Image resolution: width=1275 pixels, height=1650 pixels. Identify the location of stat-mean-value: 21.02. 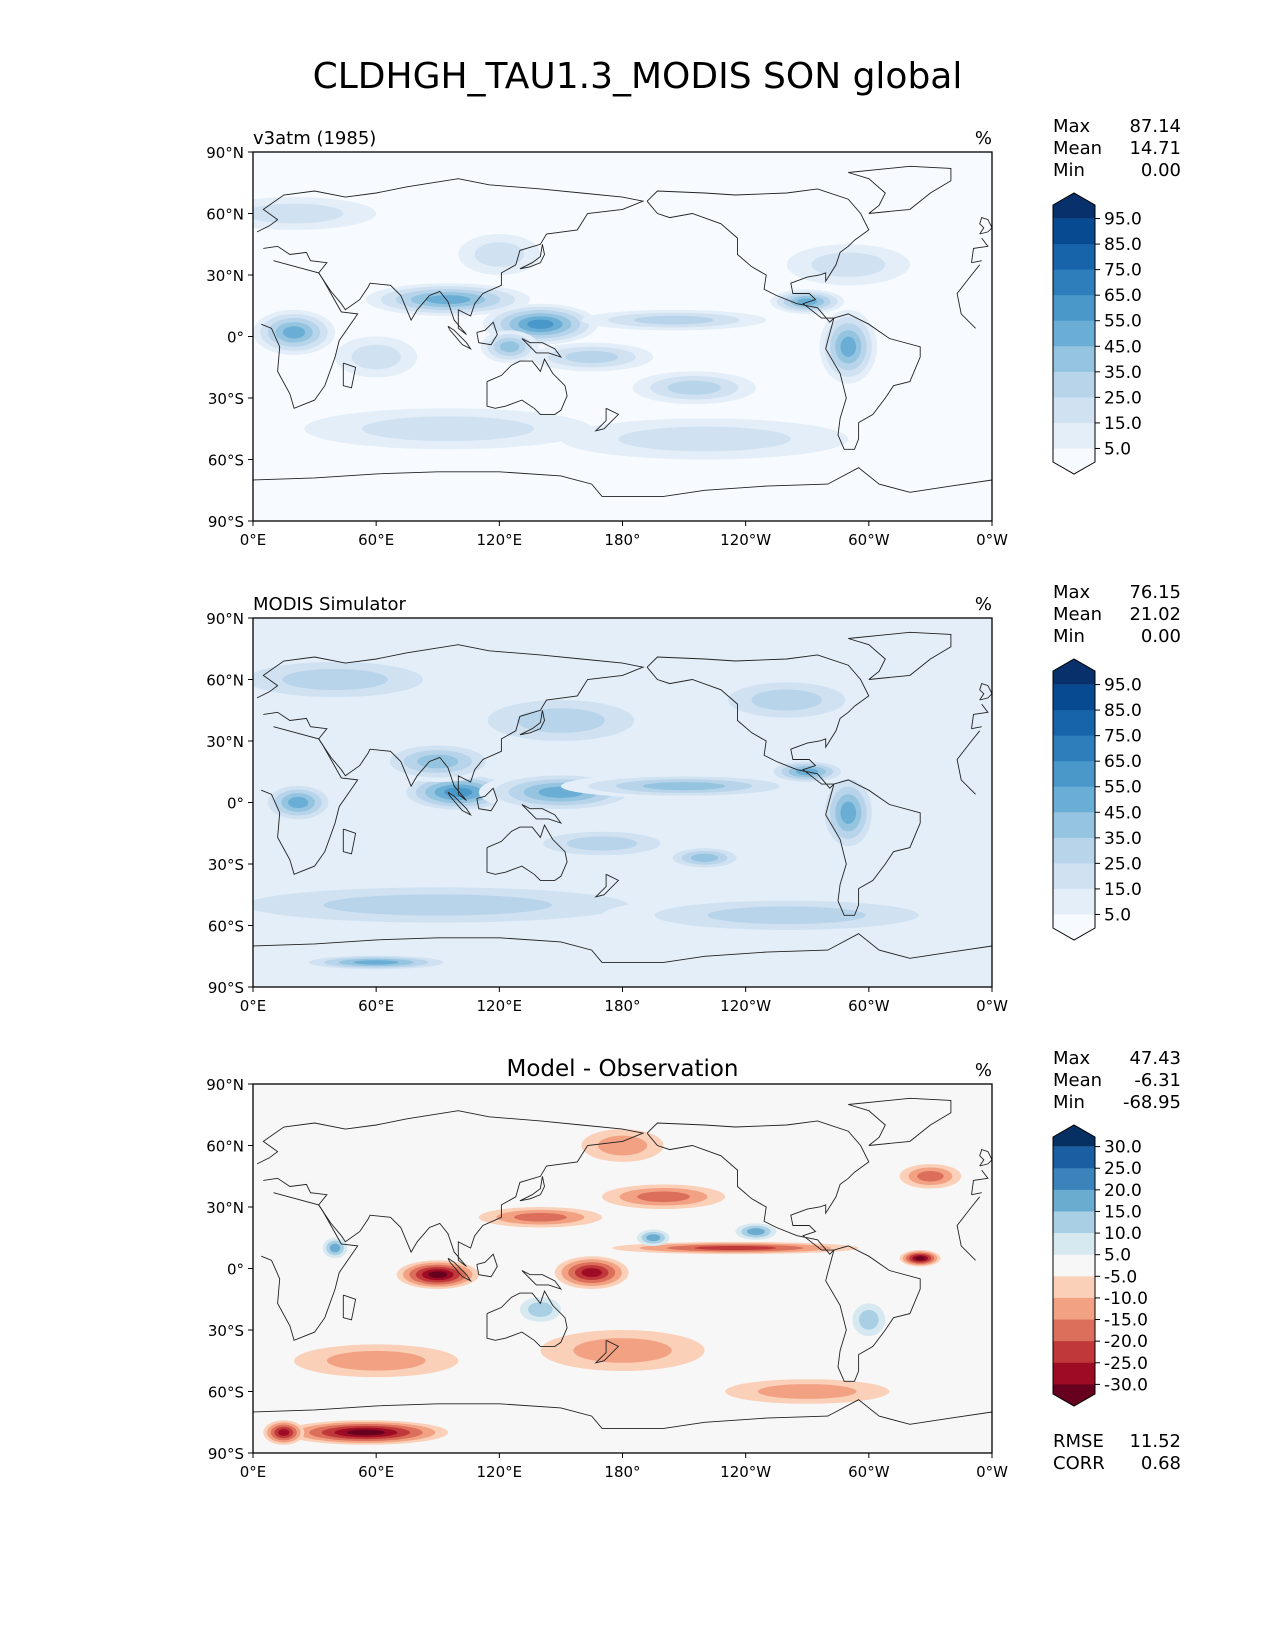
(1155, 614).